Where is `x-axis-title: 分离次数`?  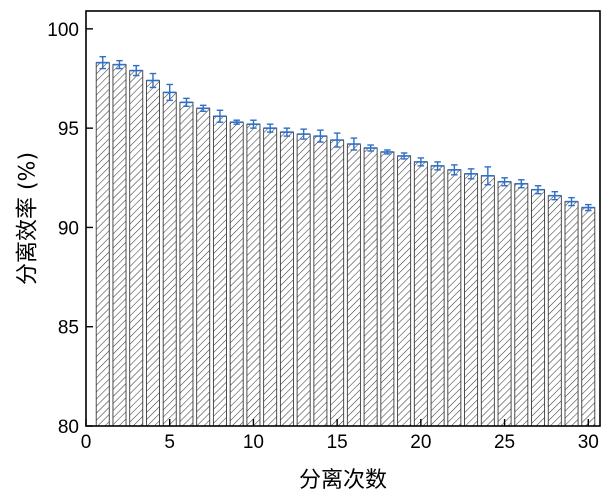
x-axis-title: 分离次数 is located at coordinates (343, 480).